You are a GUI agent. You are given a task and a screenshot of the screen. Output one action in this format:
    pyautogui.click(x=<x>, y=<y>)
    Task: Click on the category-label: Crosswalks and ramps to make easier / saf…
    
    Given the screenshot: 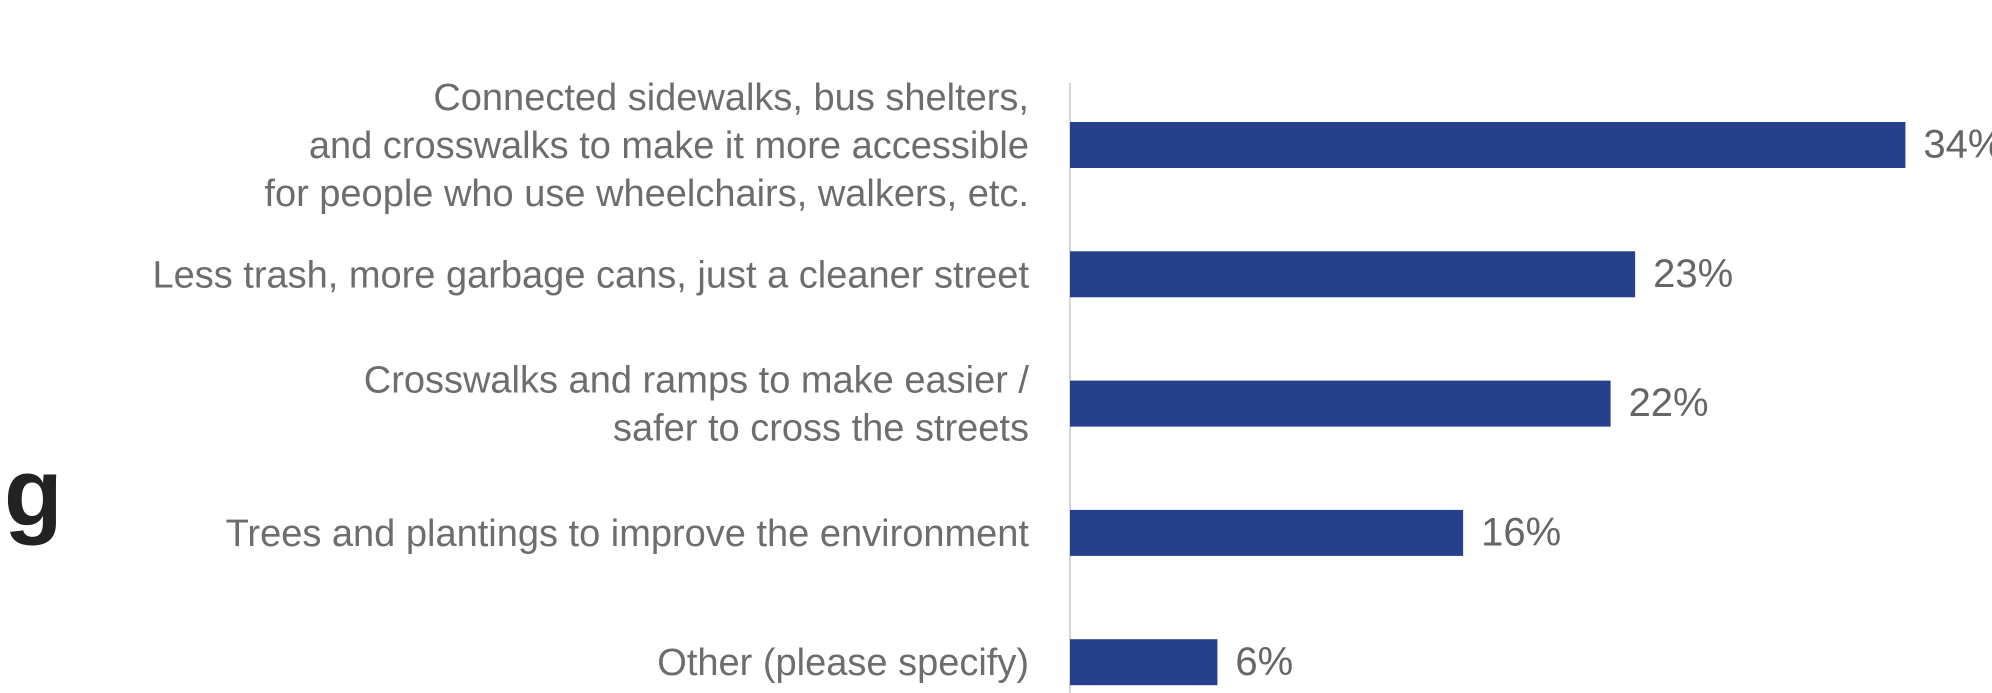 What is the action you would take?
    pyautogui.click(x=697, y=405)
    